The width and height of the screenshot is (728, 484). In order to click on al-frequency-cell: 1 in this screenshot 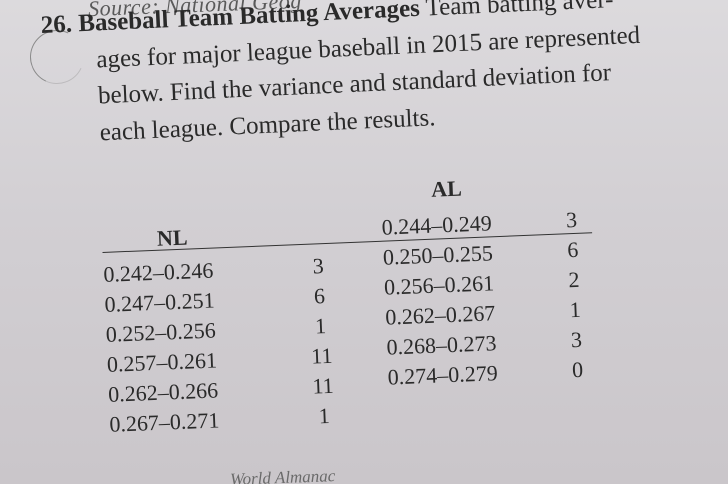, I will do `click(575, 309)`.